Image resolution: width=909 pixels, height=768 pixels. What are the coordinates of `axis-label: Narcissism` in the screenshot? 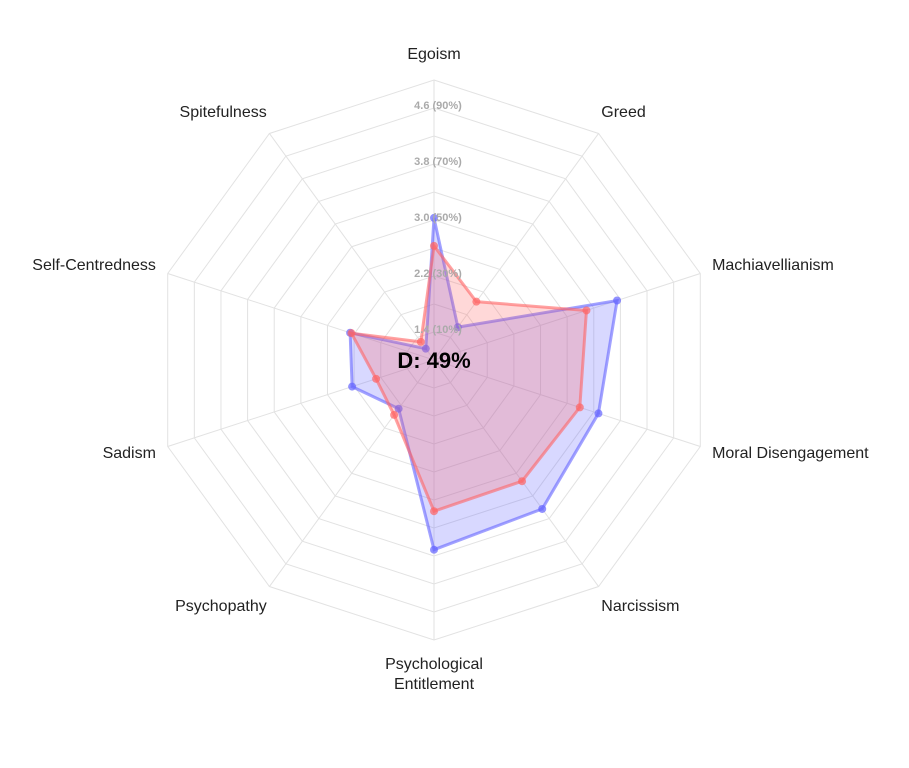 It's located at (640, 606).